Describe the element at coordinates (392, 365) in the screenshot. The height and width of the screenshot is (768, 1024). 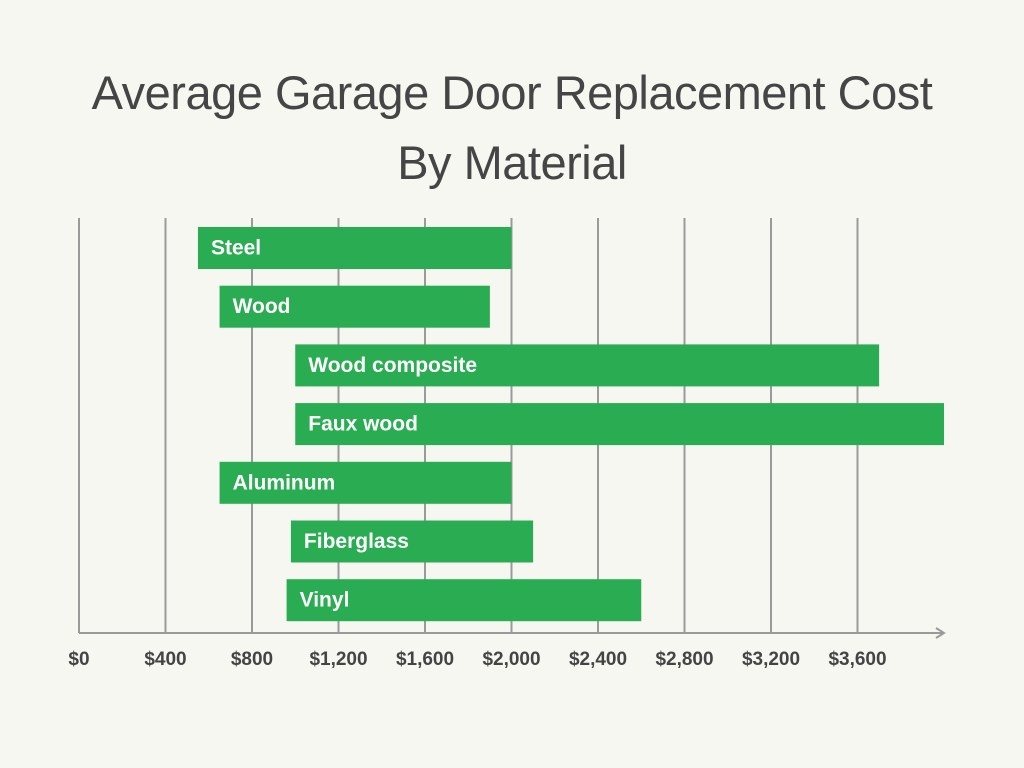
I see `bar-label: Wood composite` at that location.